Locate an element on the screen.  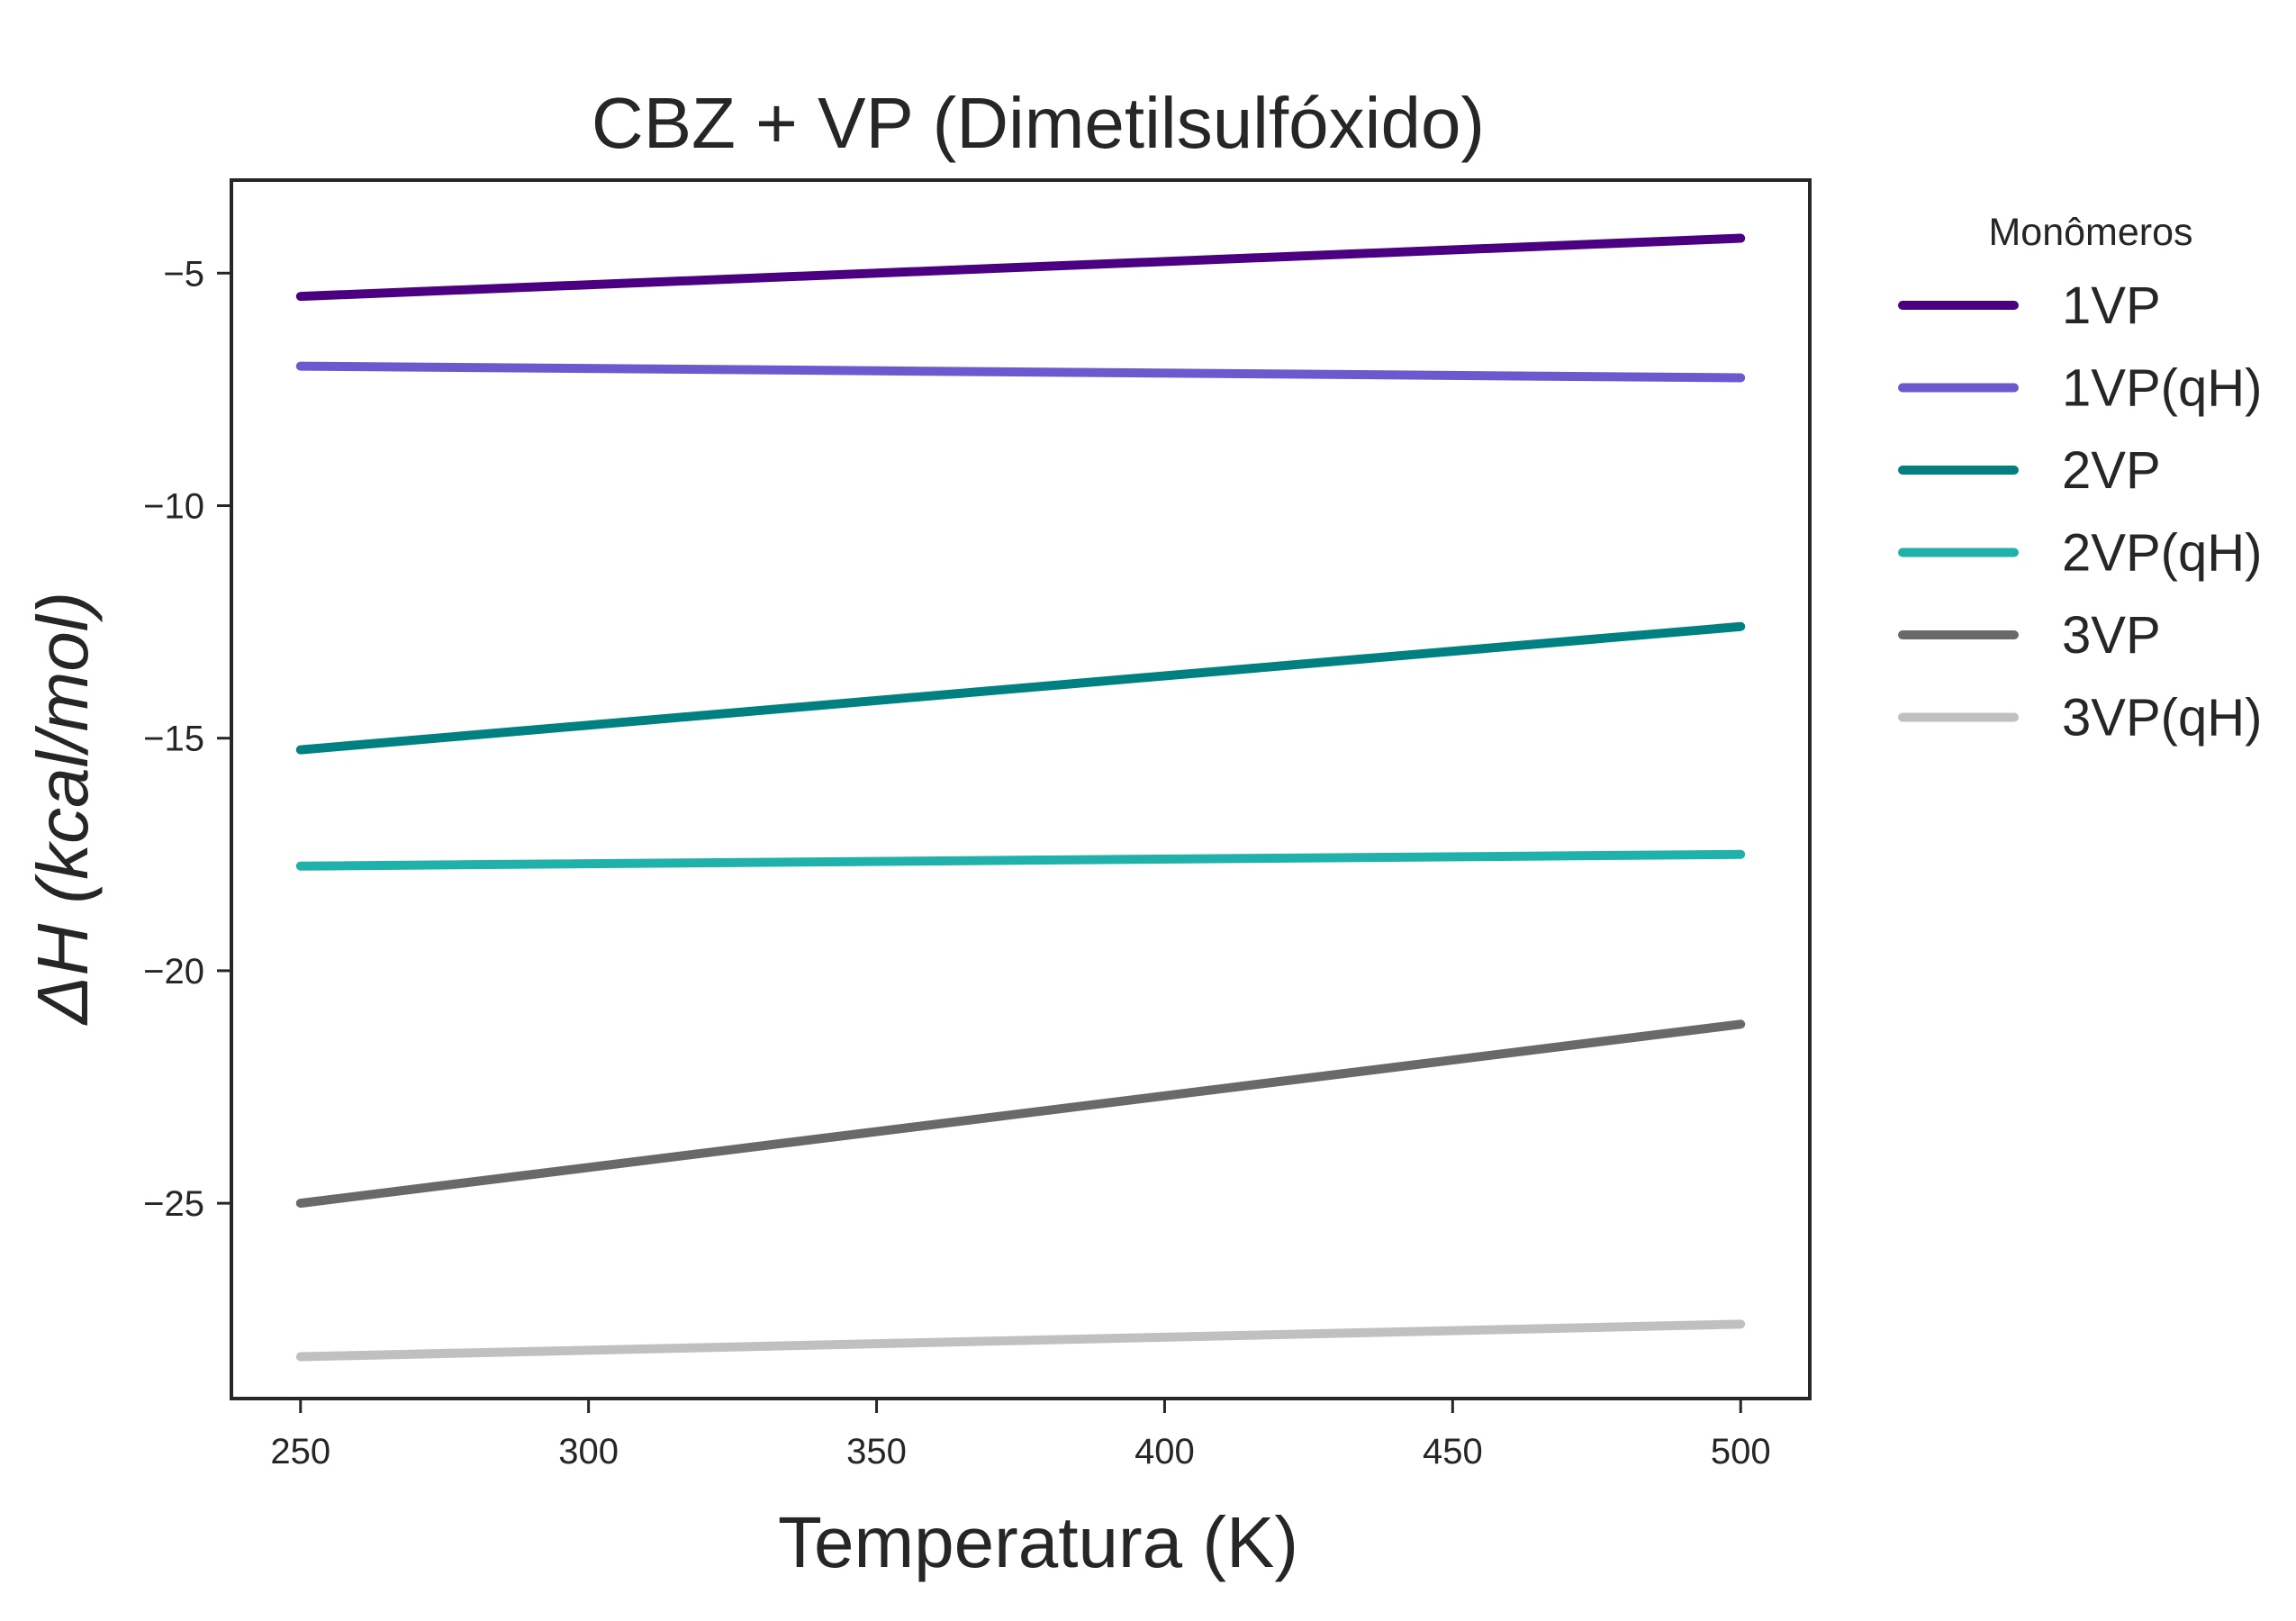
legend-title: Monômeros is located at coordinates (2090, 232).